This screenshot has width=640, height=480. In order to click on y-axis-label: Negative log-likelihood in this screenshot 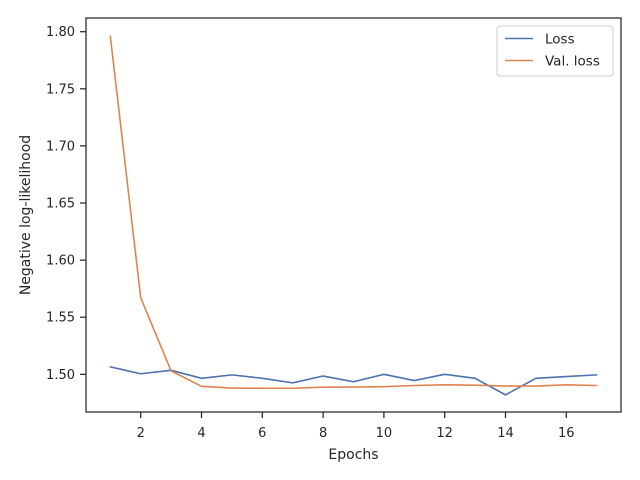, I will do `click(26, 215)`.